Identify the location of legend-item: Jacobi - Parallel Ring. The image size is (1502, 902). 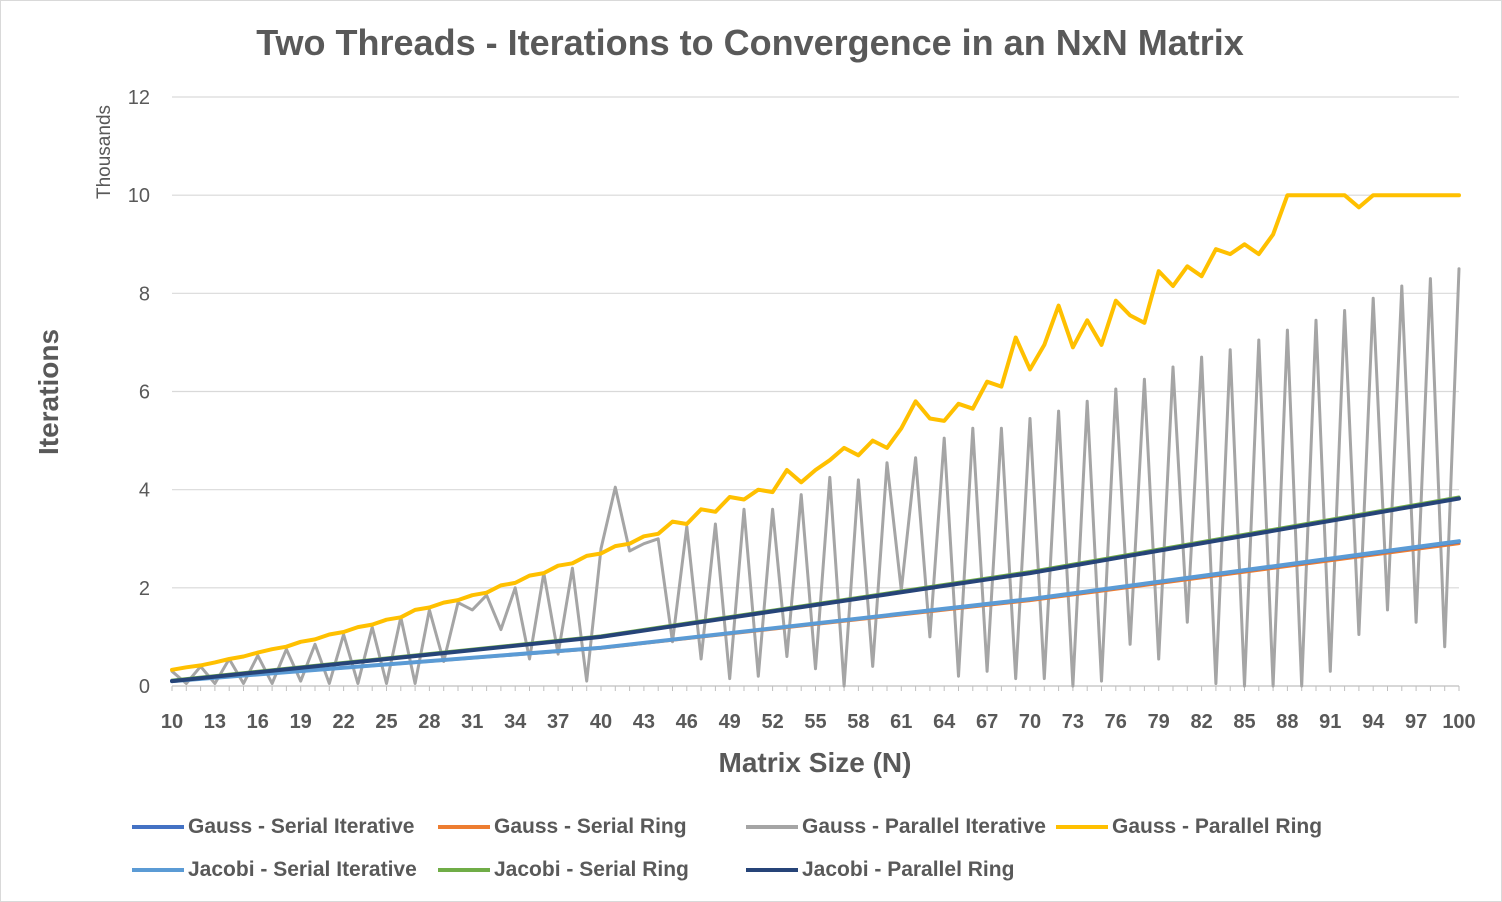
(880, 870).